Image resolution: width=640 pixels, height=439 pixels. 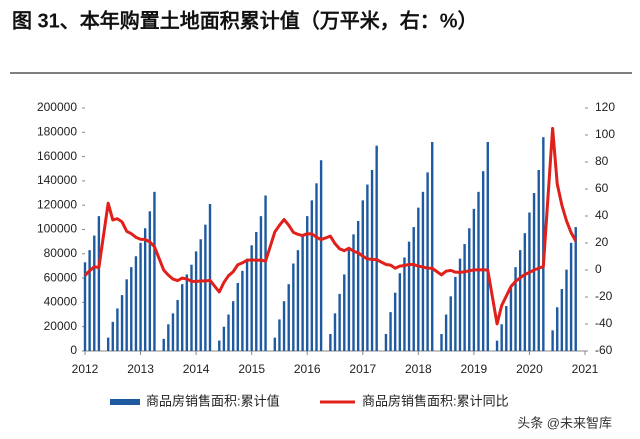 What do you see at coordinates (57, 229) in the screenshot?
I see `y-tick-label: 100000` at bounding box center [57, 229].